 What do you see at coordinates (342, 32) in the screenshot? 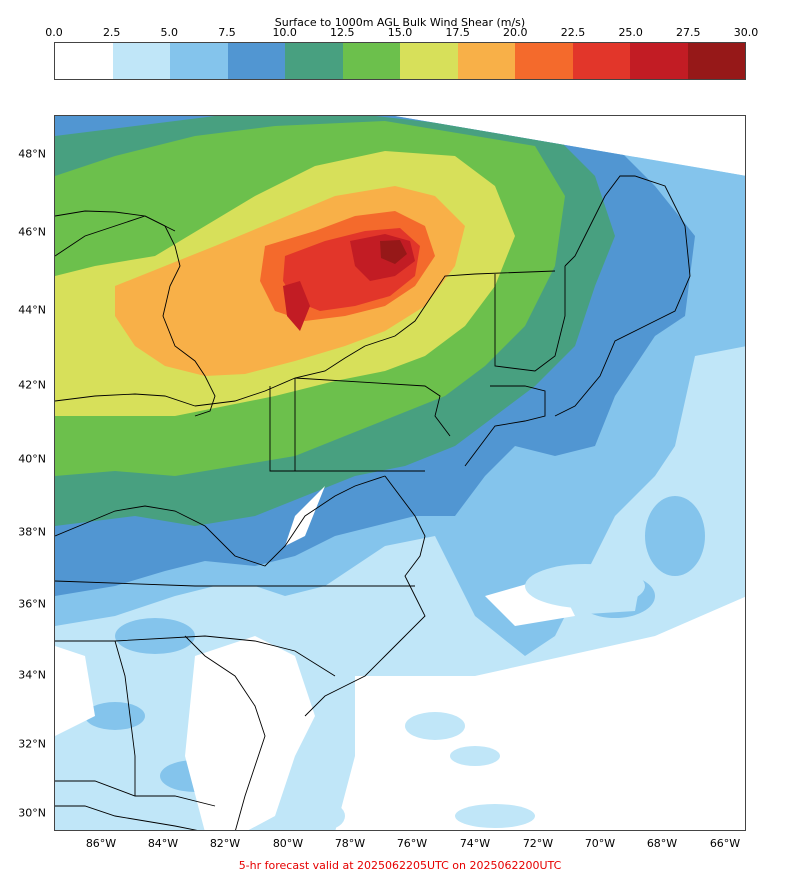
I see `colorbar-tick: 12.5` at bounding box center [342, 32].